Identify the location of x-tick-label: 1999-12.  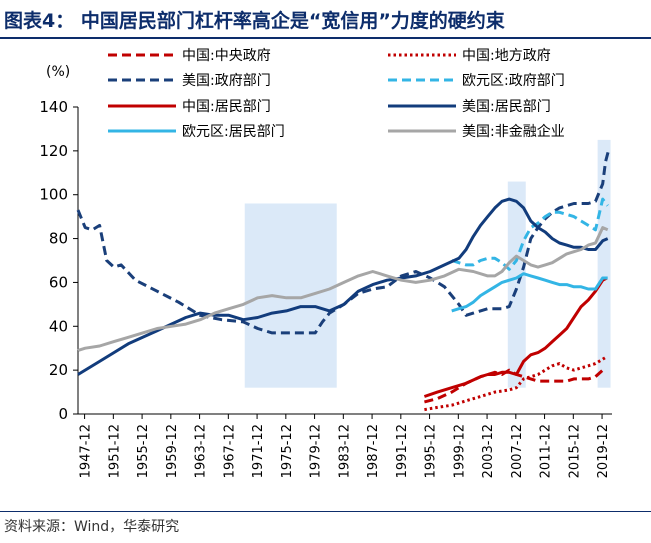
(459, 451).